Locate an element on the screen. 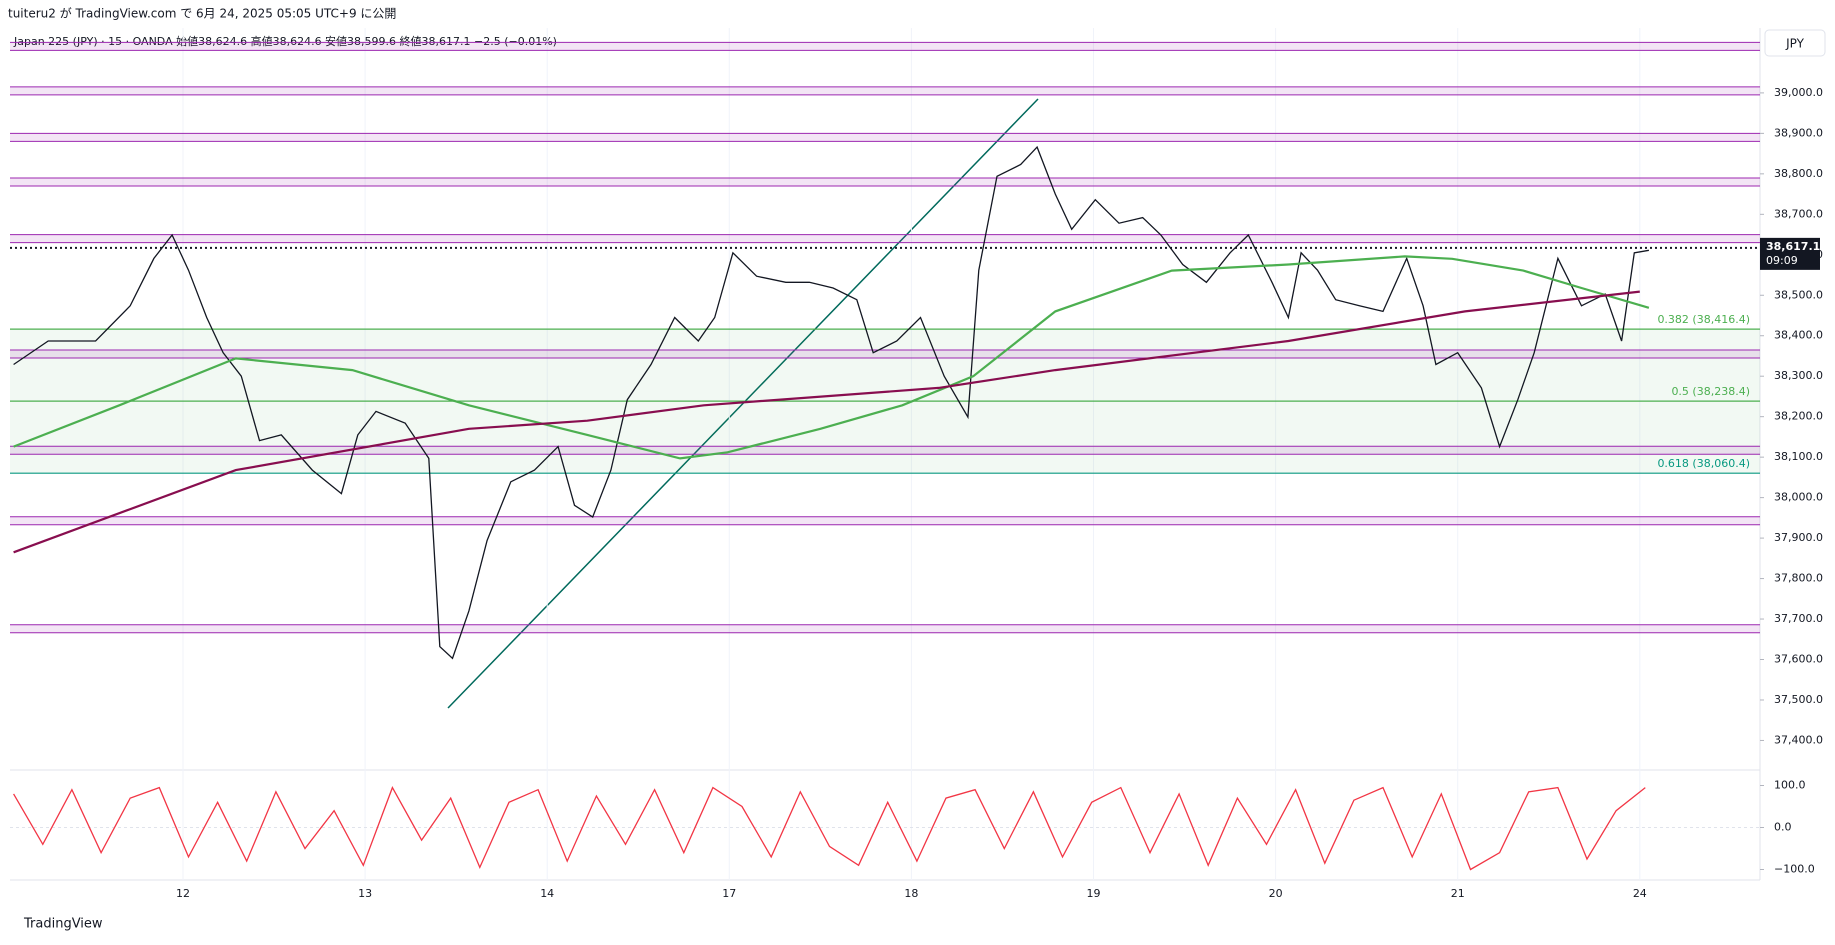 This screenshot has width=1835, height=945. last-price-box is located at coordinates (1790, 253).